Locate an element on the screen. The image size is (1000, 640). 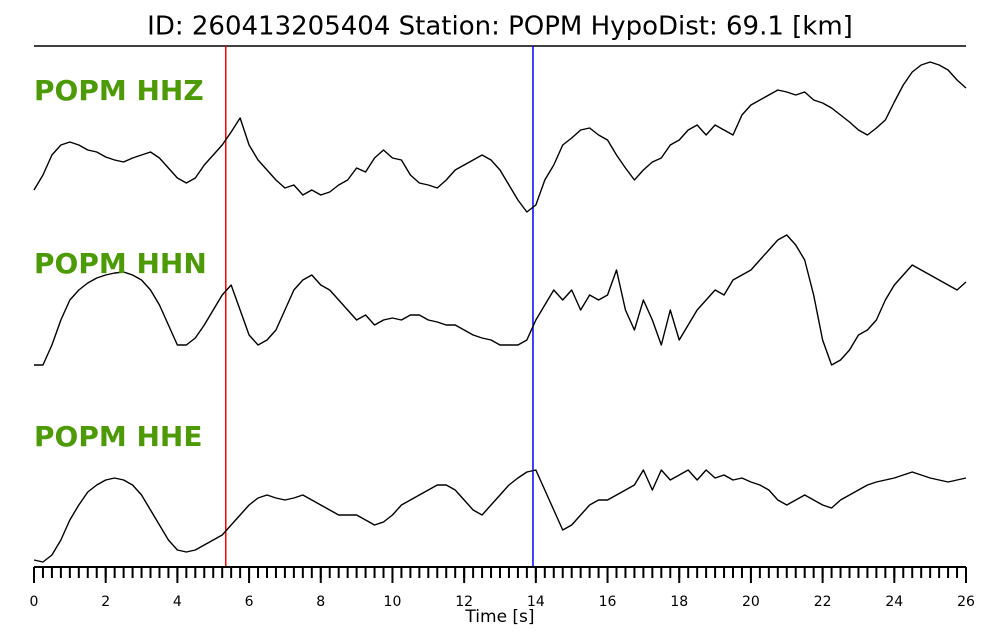
x-tick-label: 14 is located at coordinates (536, 602).